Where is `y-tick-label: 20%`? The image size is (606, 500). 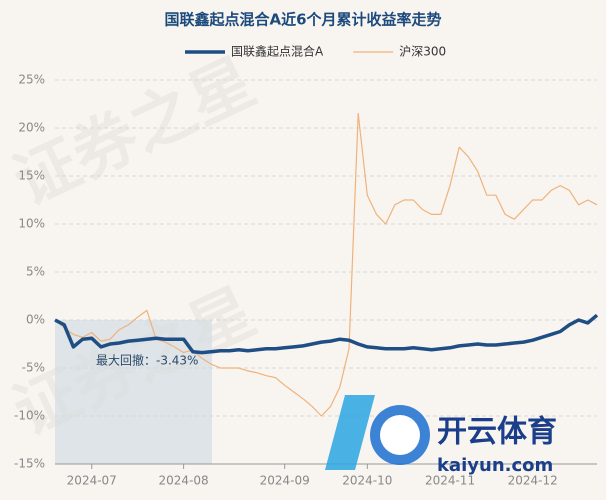
y-tick-label: 20% is located at coordinates (31, 128).